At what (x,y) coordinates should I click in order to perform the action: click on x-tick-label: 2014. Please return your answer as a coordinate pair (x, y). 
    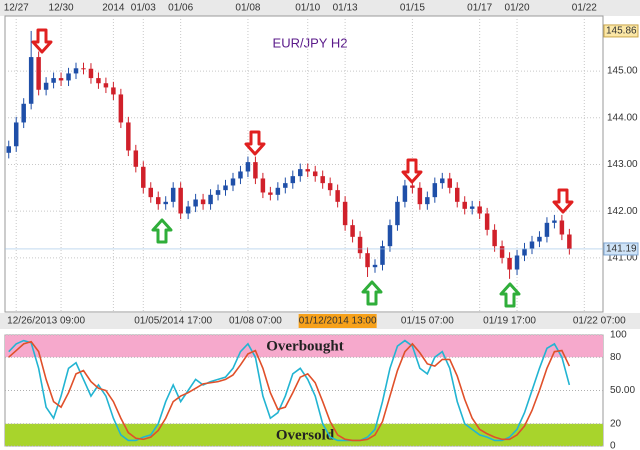
    Looking at the image, I should click on (113, 8).